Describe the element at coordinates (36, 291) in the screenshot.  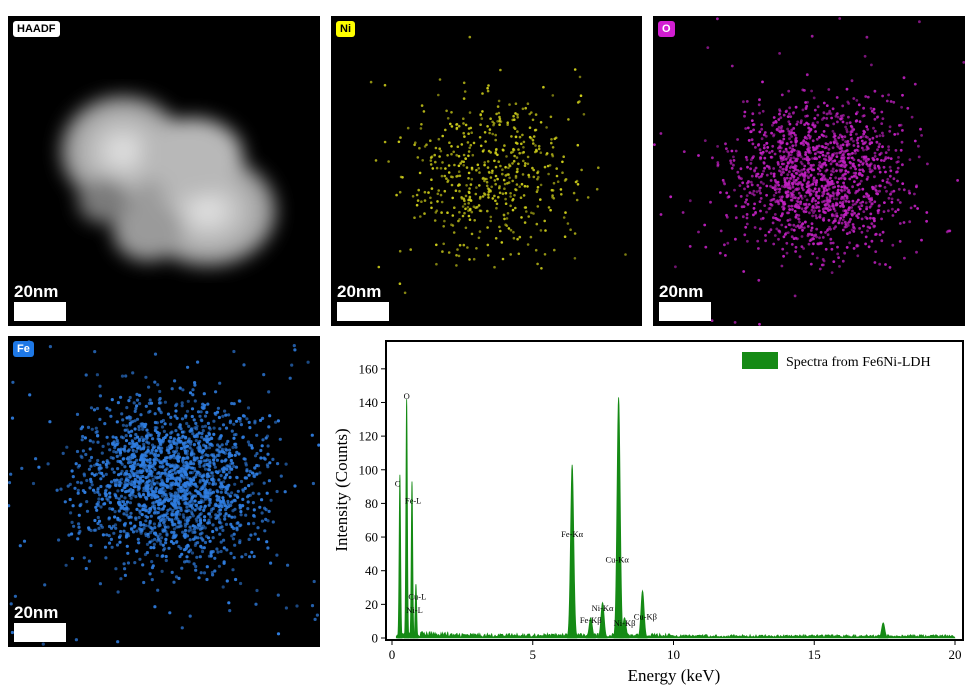
I see `scale-label: 20nm` at that location.